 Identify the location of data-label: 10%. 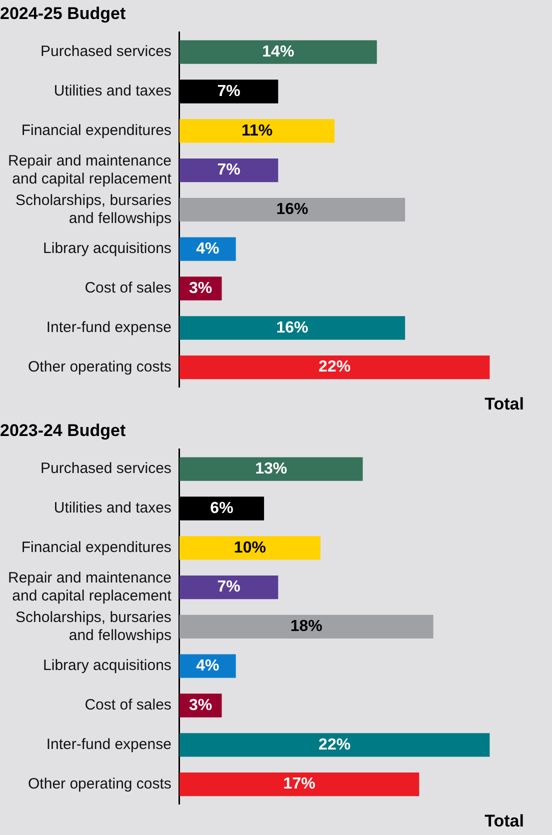
(250, 547).